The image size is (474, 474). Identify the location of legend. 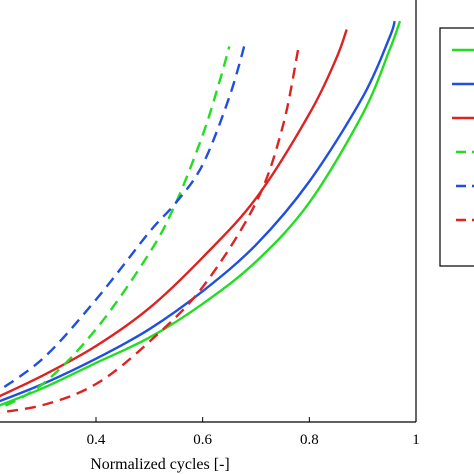
(456, 147).